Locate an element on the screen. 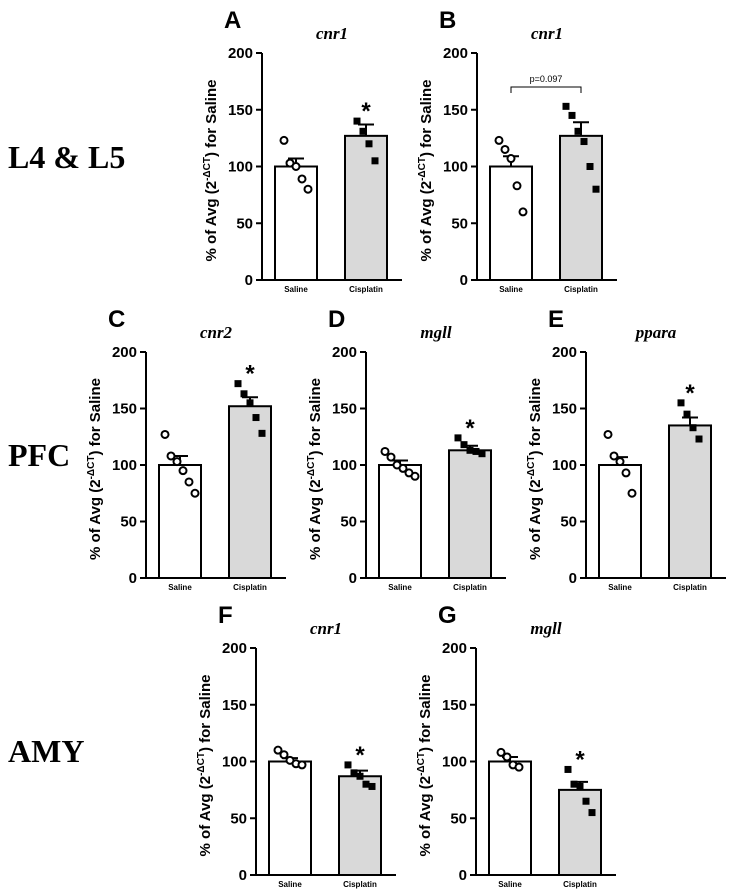 The image size is (737, 895). row-label: L4 & L5 is located at coordinates (66, 157).